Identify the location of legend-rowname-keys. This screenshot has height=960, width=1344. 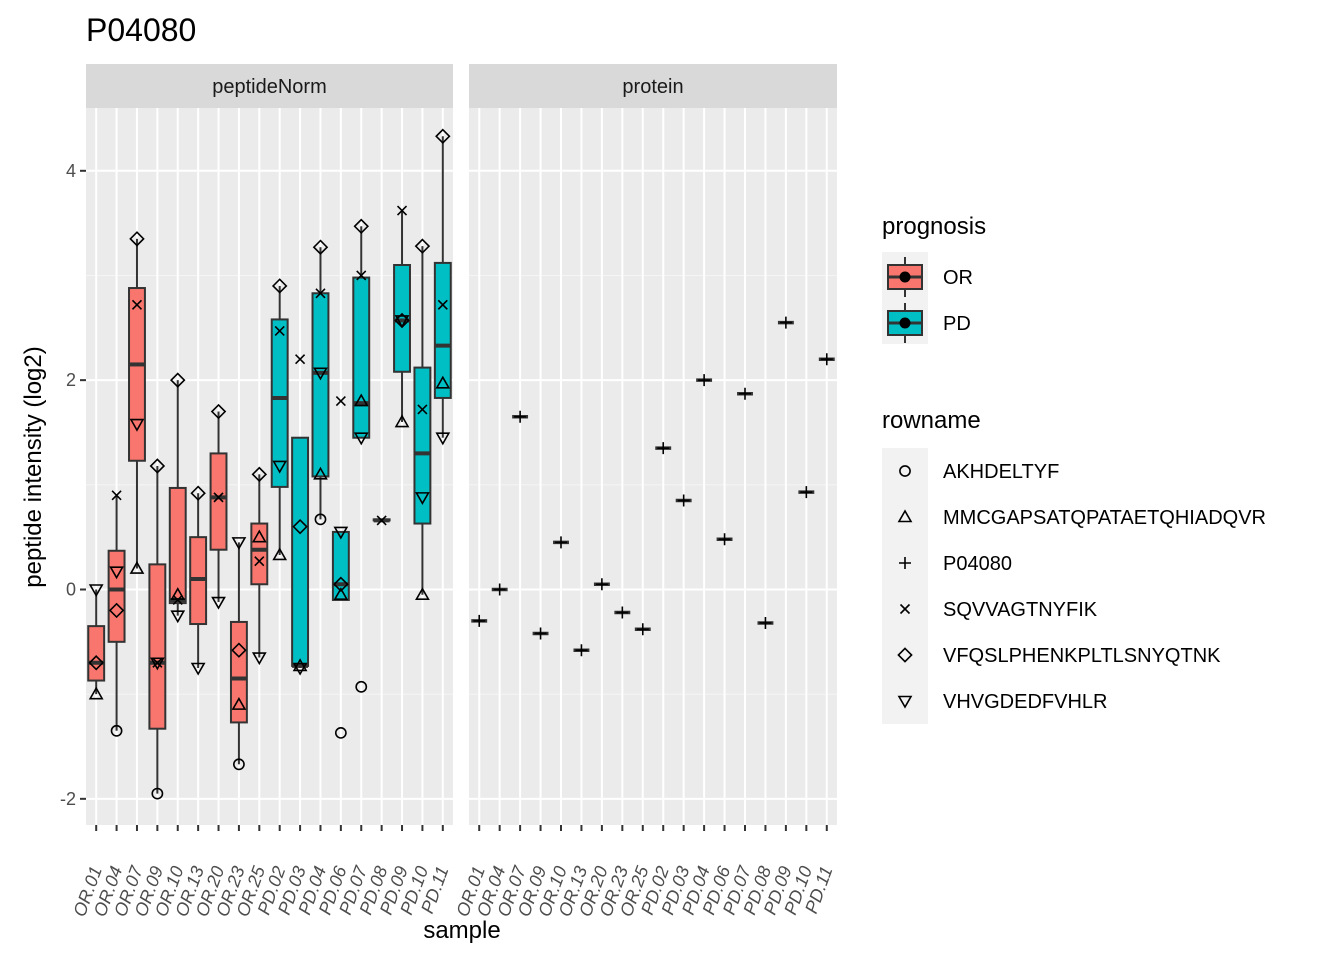
(905, 586).